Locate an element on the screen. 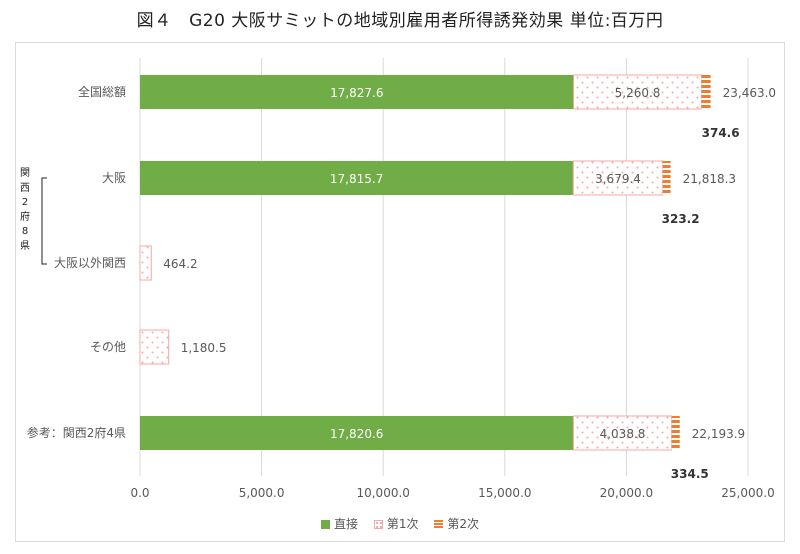  group-label-char: 8 is located at coordinates (25, 231).